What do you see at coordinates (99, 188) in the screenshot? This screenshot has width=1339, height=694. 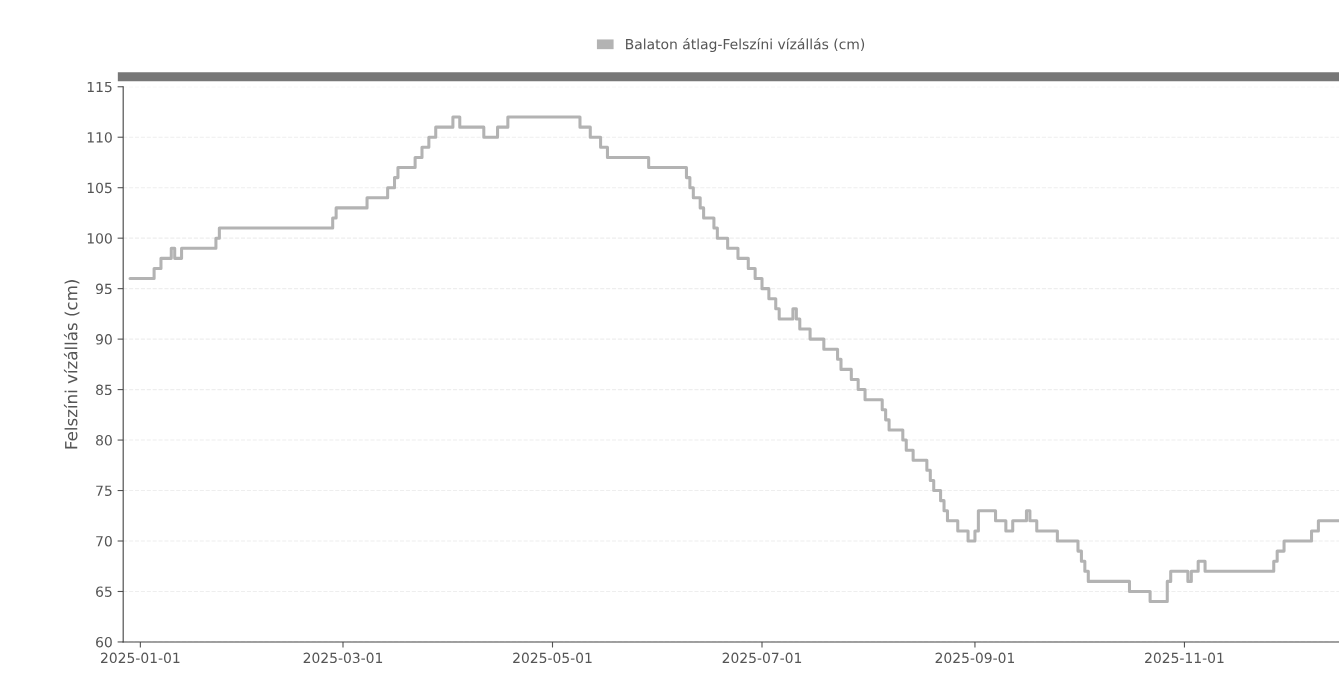 I see `y-tick-label: 105` at bounding box center [99, 188].